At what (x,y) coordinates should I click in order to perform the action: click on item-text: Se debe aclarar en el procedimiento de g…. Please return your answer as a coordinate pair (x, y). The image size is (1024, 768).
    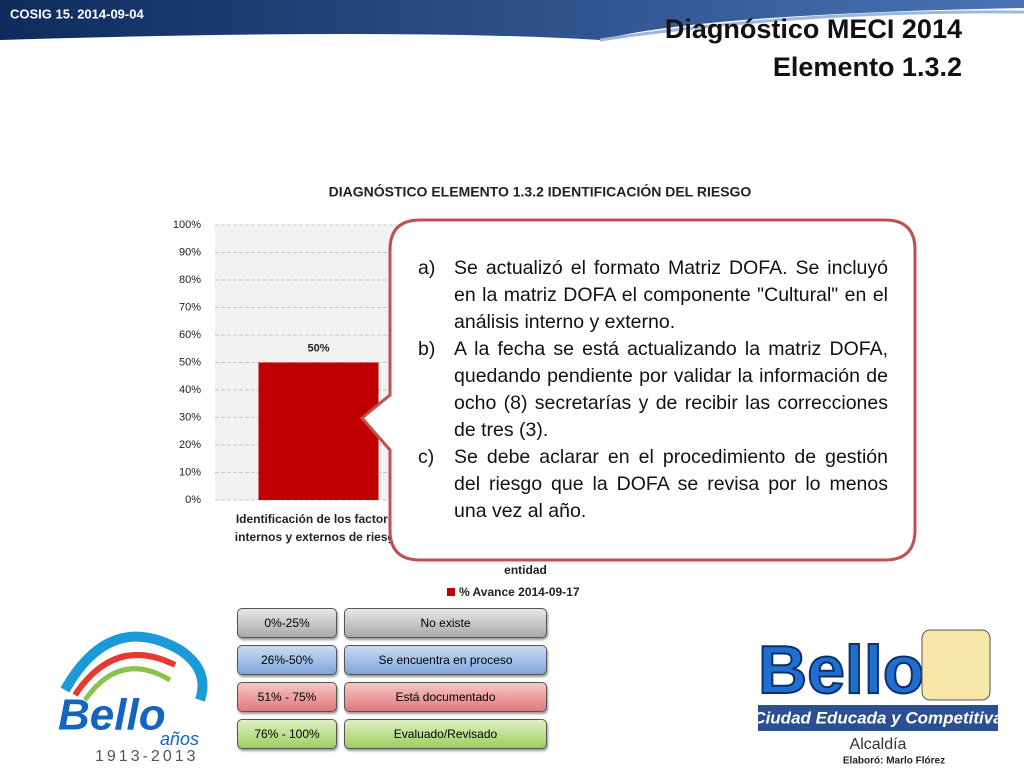
    Looking at the image, I should click on (671, 484).